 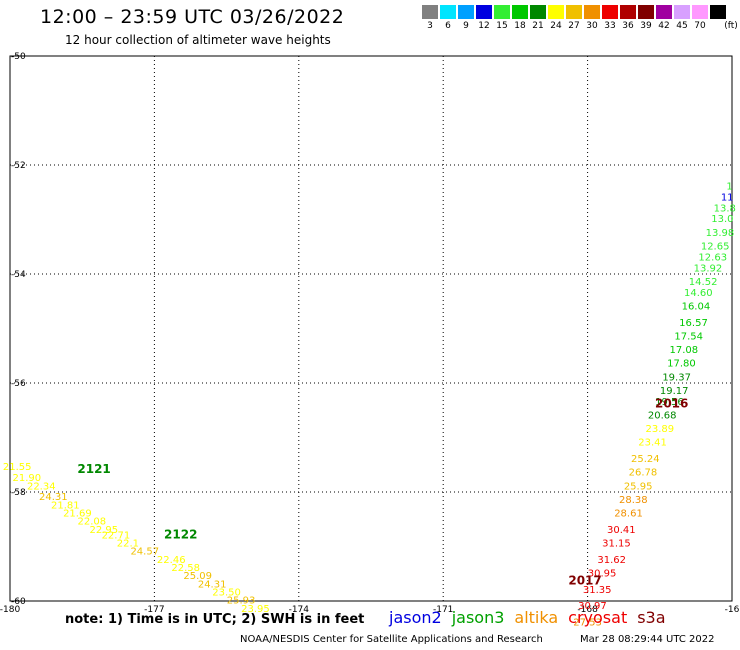 I want to click on wave-height-point: 23.50, so click(x=226, y=593).